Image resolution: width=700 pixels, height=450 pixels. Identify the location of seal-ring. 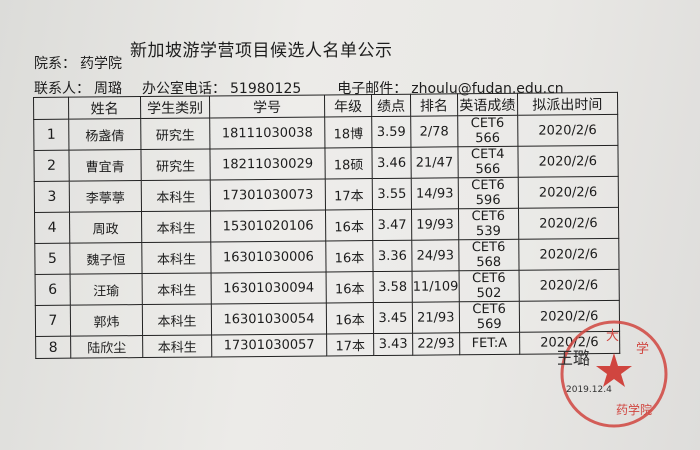
(614, 374).